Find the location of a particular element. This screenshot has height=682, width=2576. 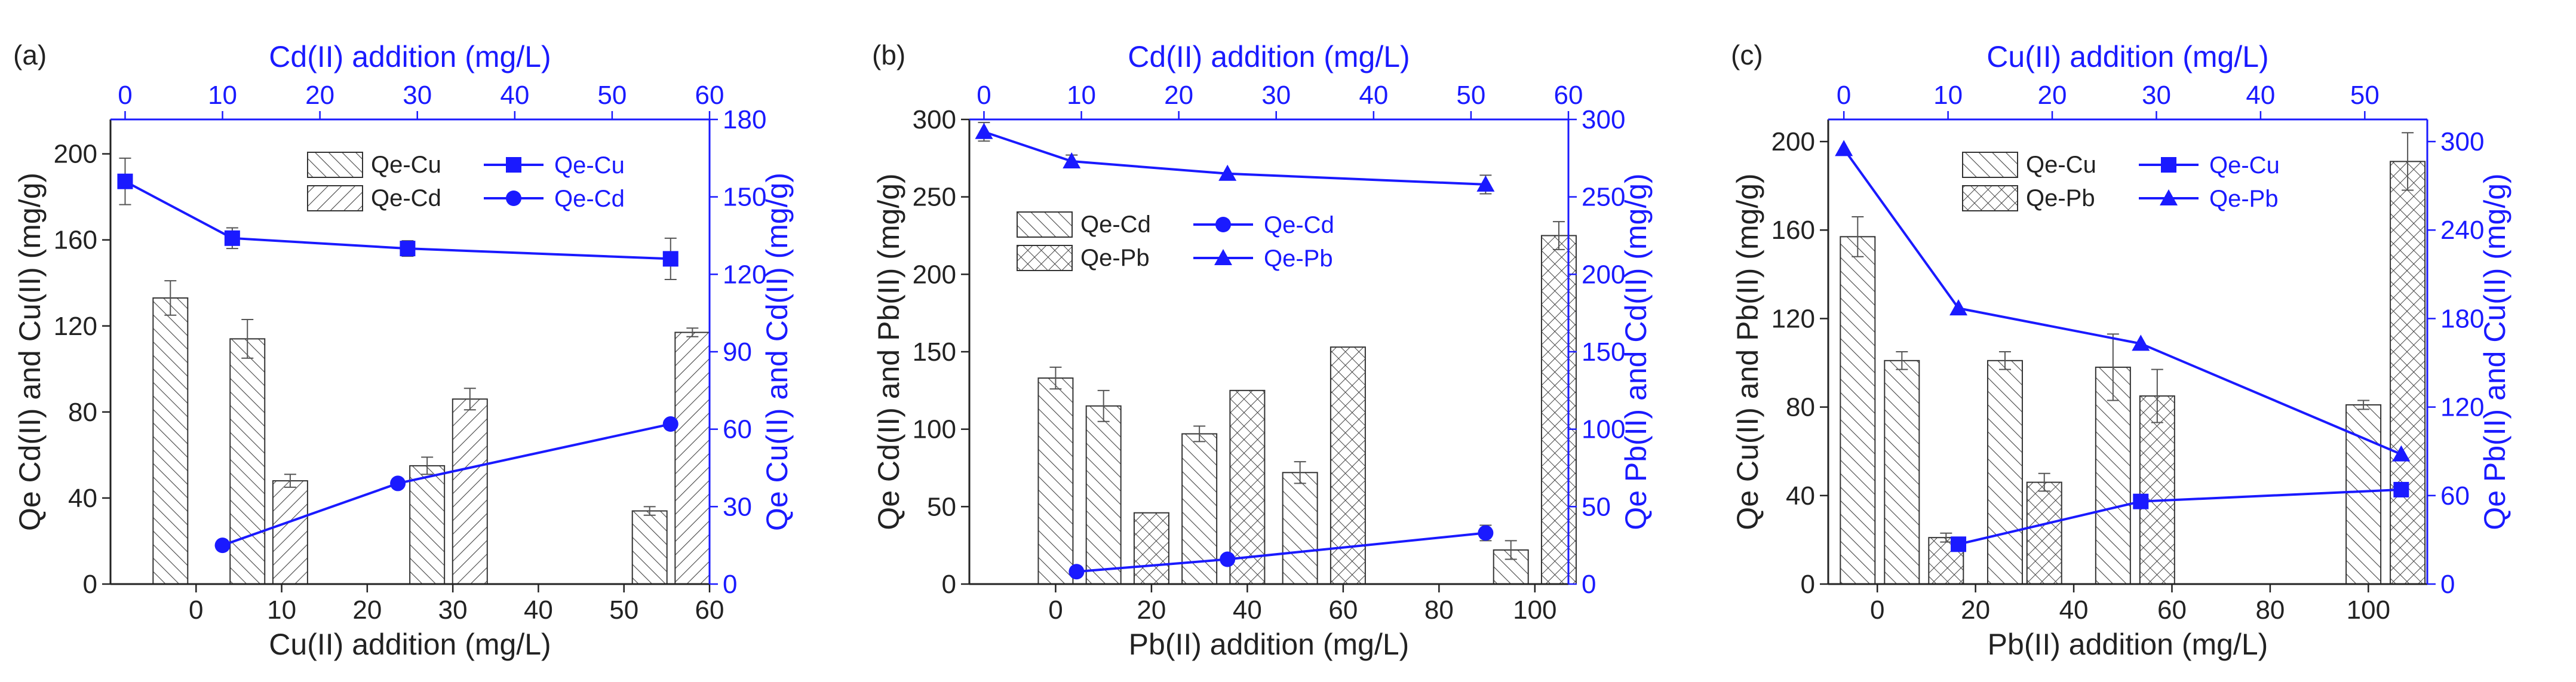

legend-swatch-qe-cu is located at coordinates (1990, 165).